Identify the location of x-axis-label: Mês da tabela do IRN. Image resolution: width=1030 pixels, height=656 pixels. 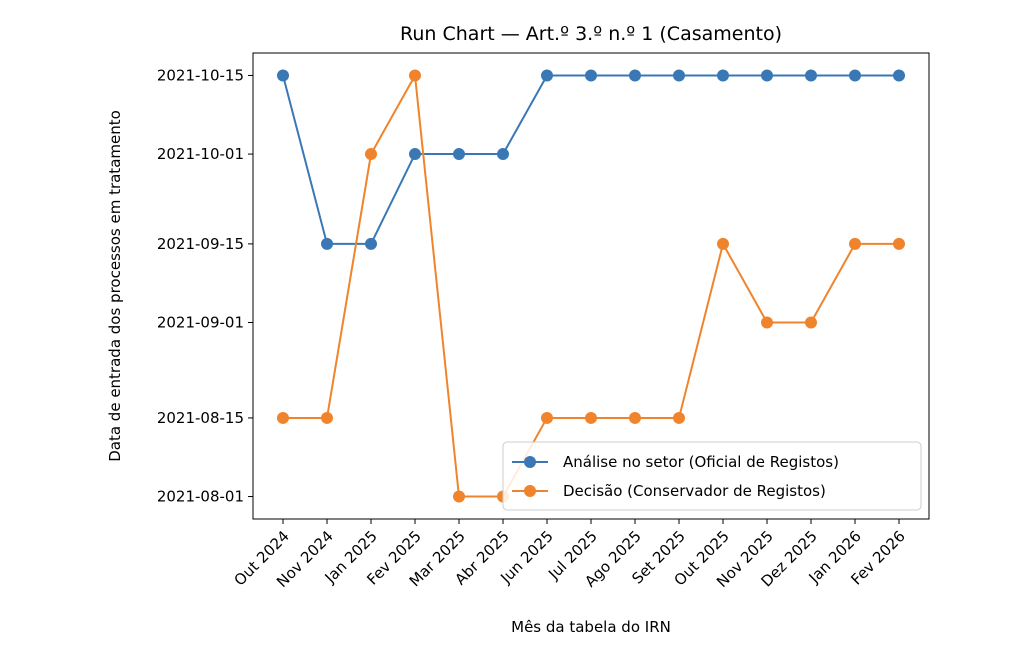
(591, 627).